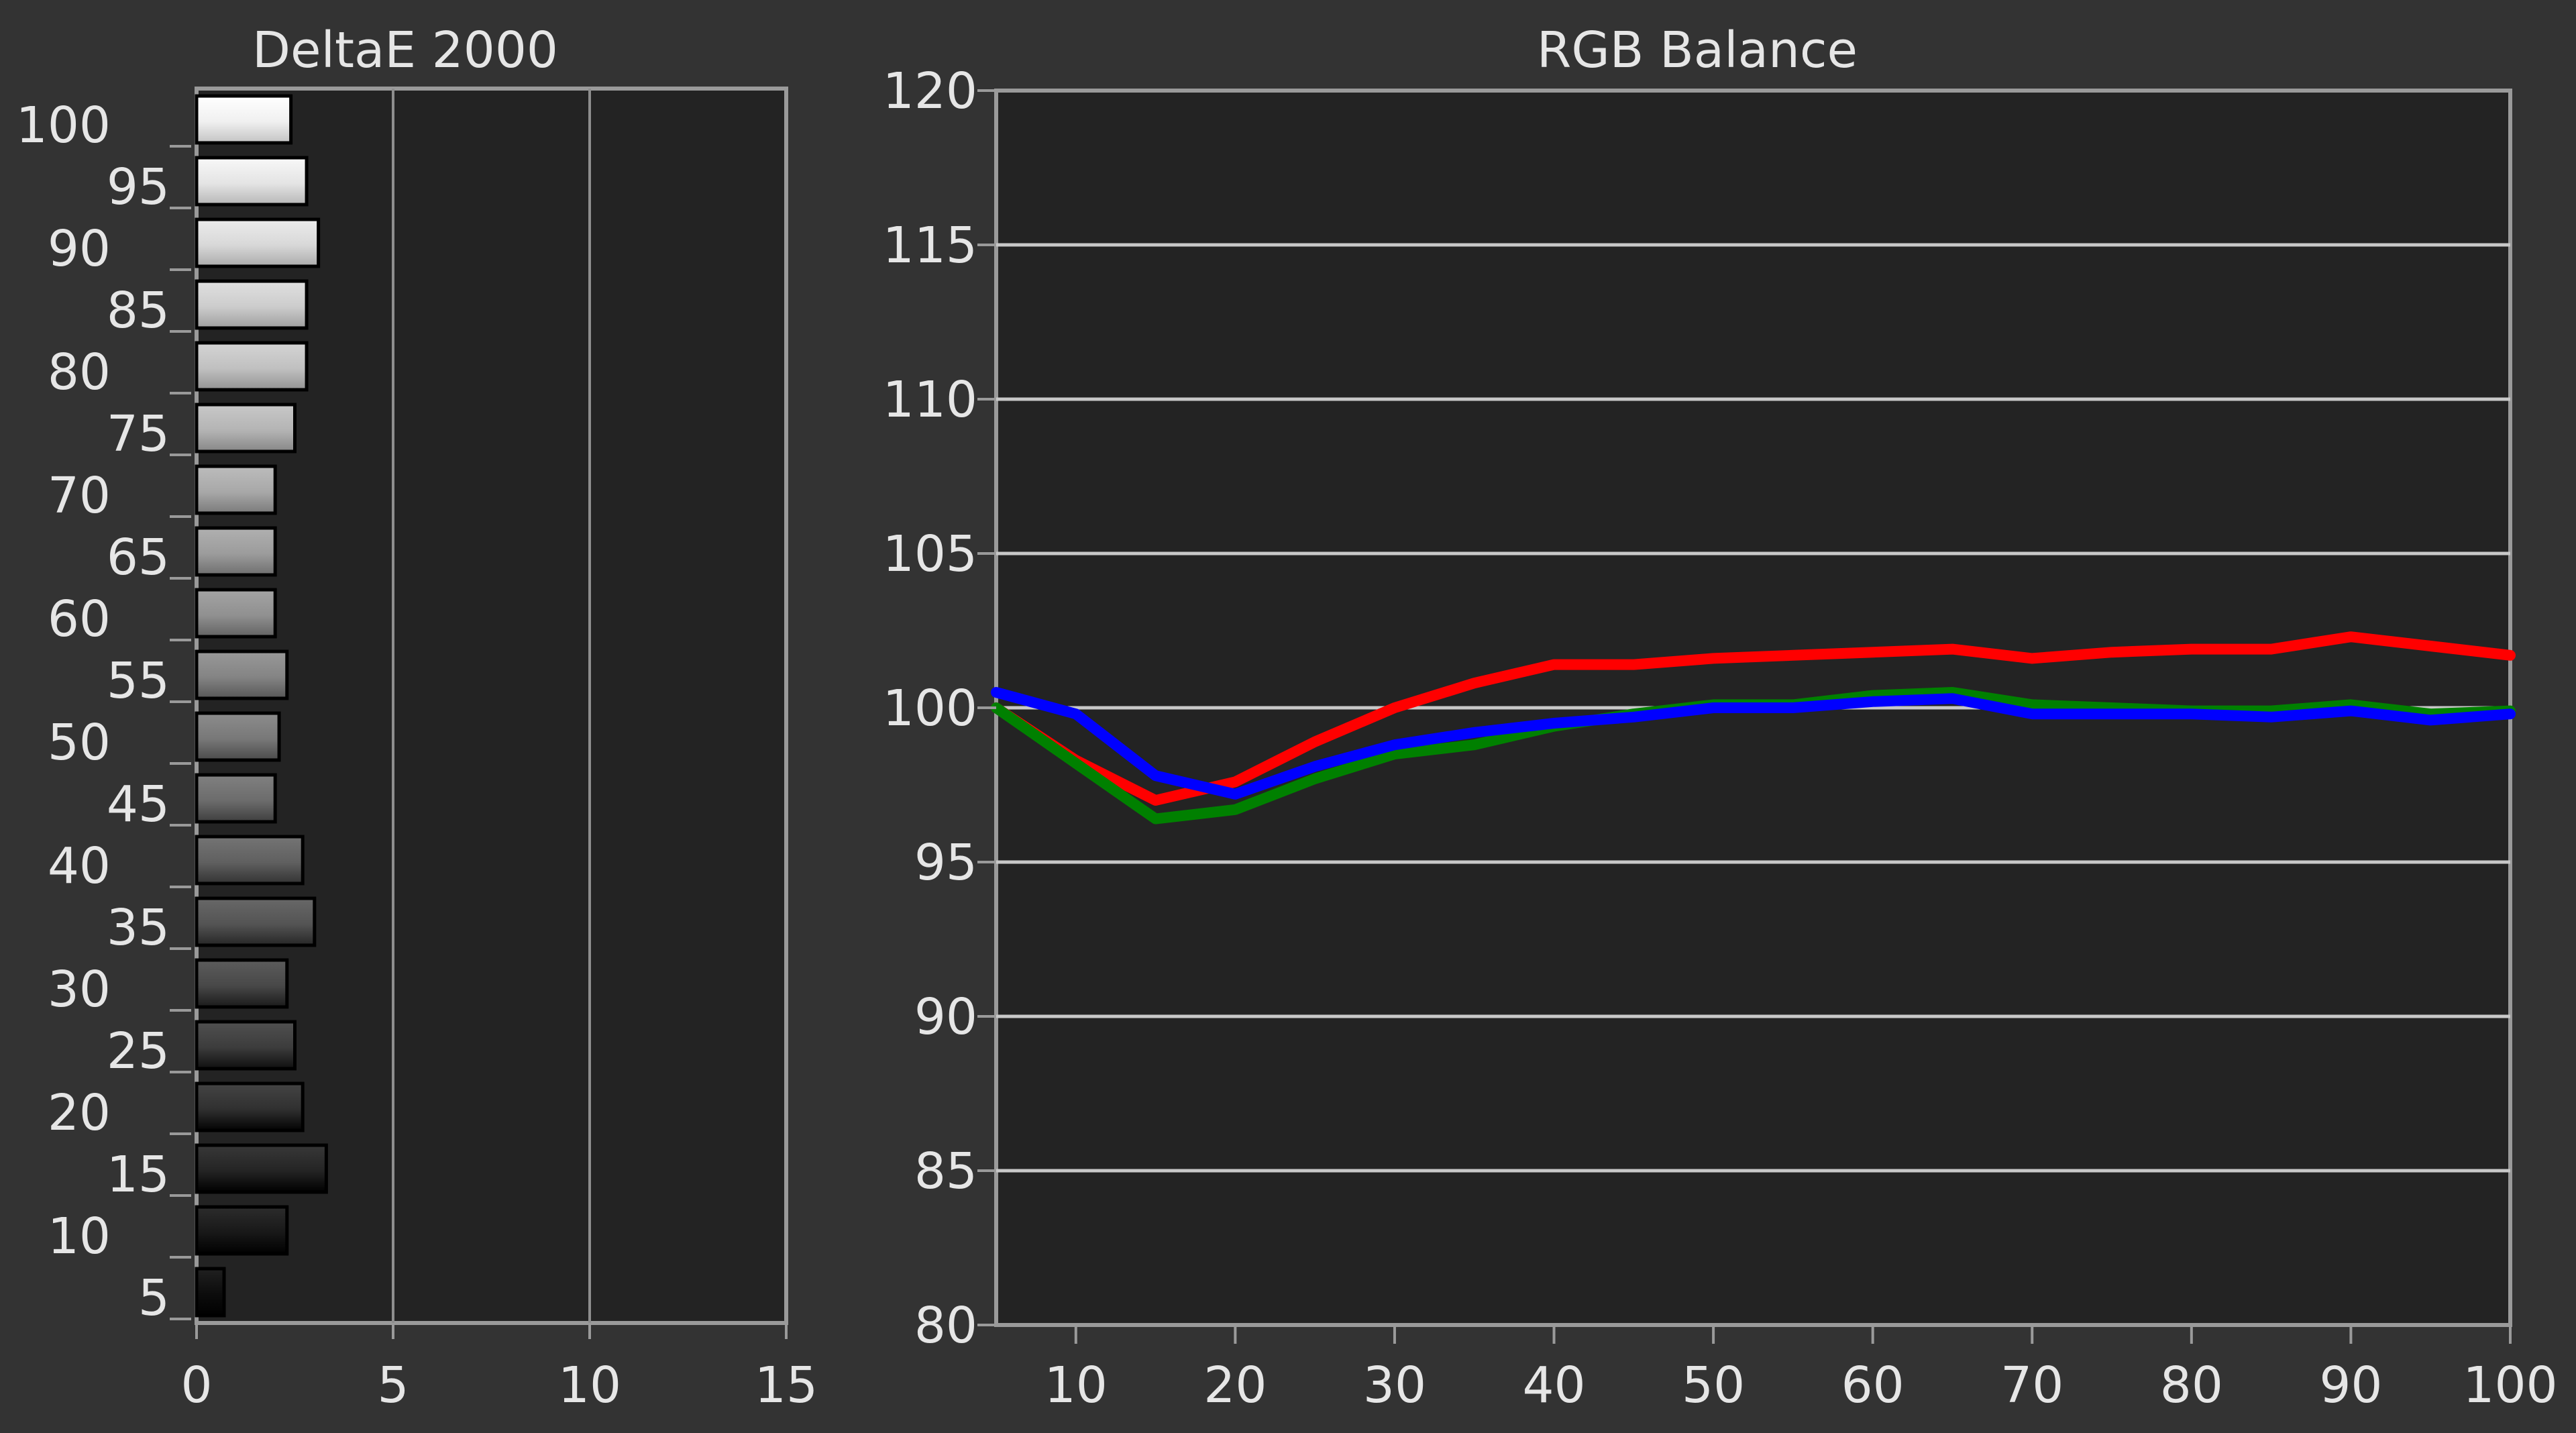  What do you see at coordinates (1076, 1385) in the screenshot?
I see `rgb-balance-x-tick-label: 10` at bounding box center [1076, 1385].